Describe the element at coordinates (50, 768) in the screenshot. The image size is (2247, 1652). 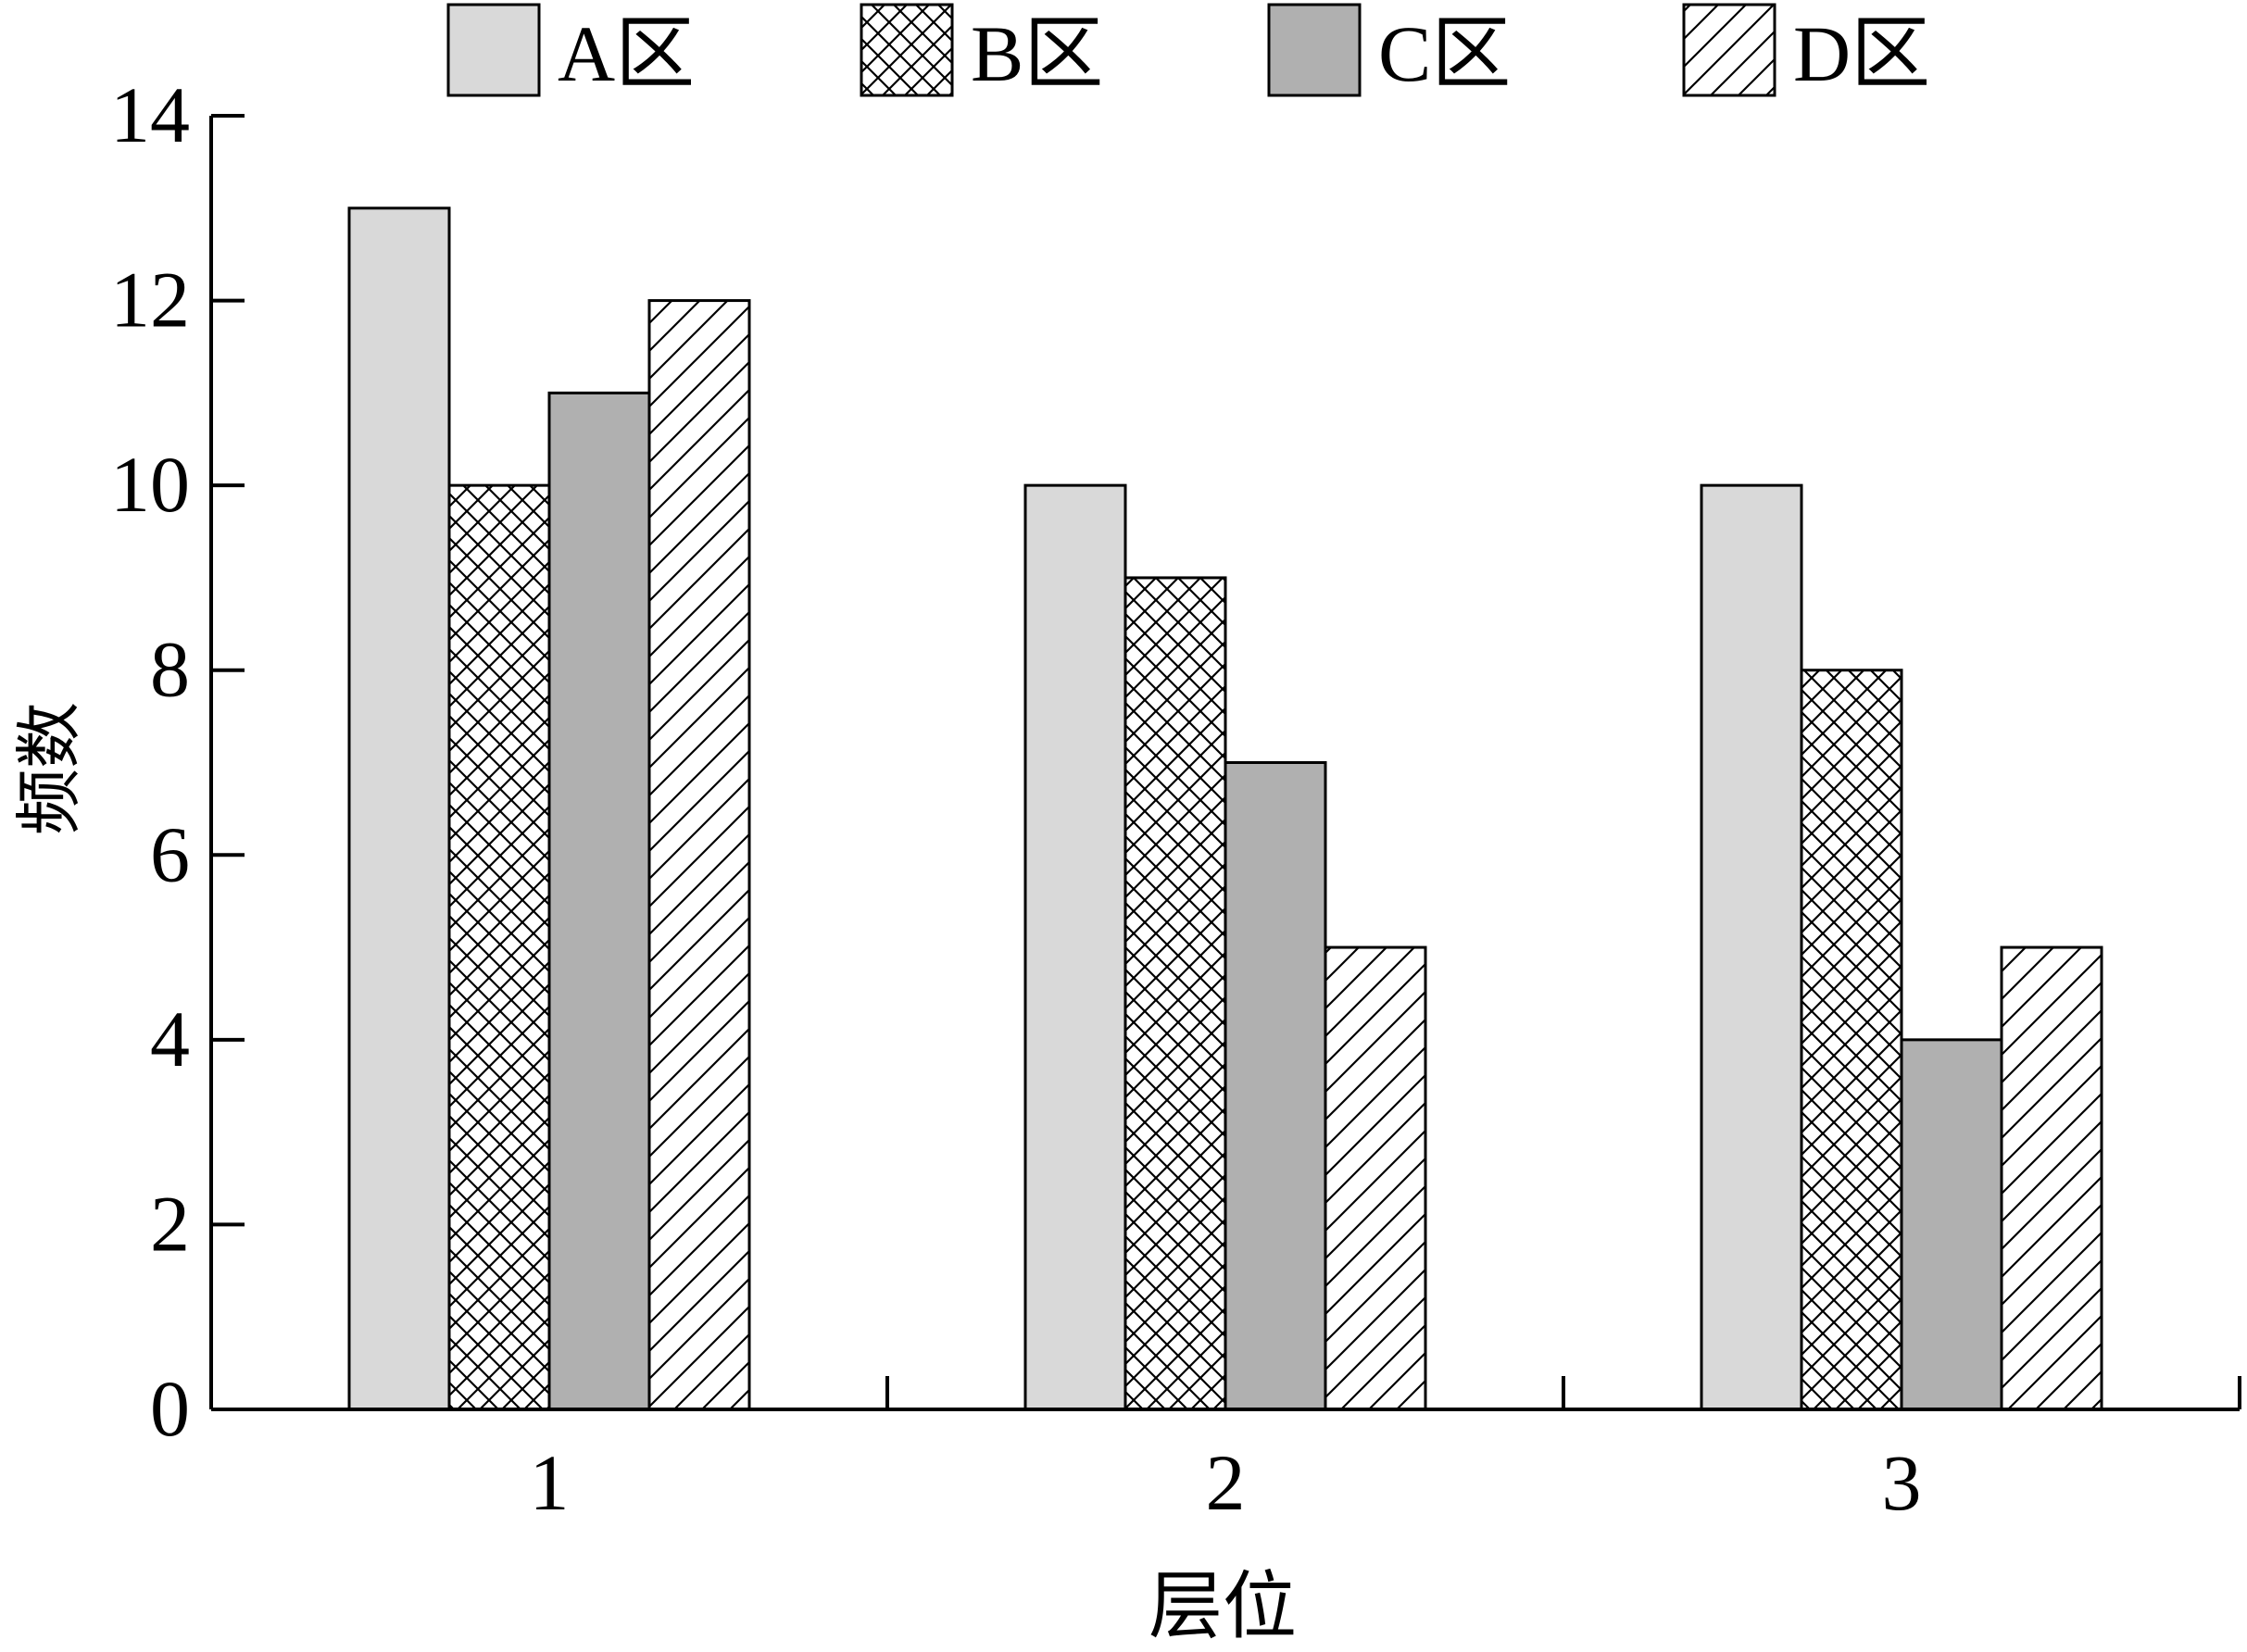
I see `y-axis-label: 频数` at that location.